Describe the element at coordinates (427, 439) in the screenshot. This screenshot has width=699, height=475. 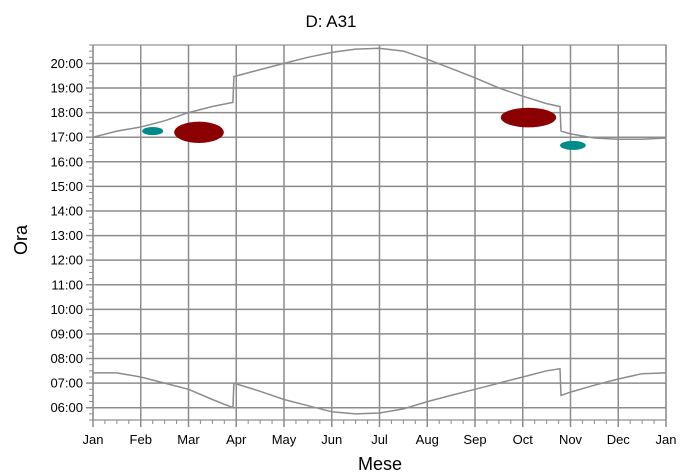
I see `x-tick-label: Aug` at that location.